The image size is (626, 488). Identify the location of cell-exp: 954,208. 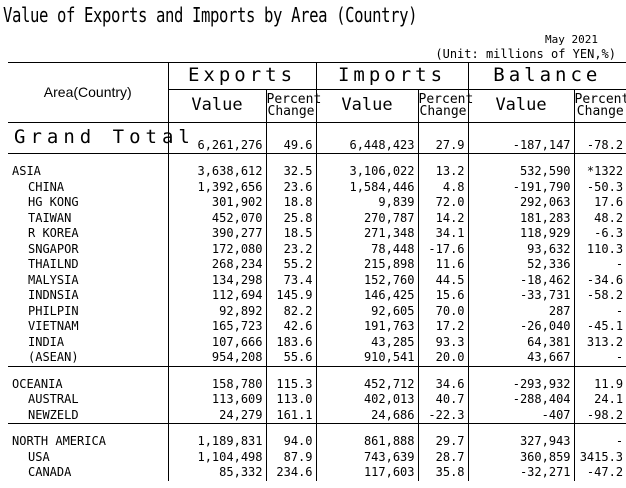
(216, 358).